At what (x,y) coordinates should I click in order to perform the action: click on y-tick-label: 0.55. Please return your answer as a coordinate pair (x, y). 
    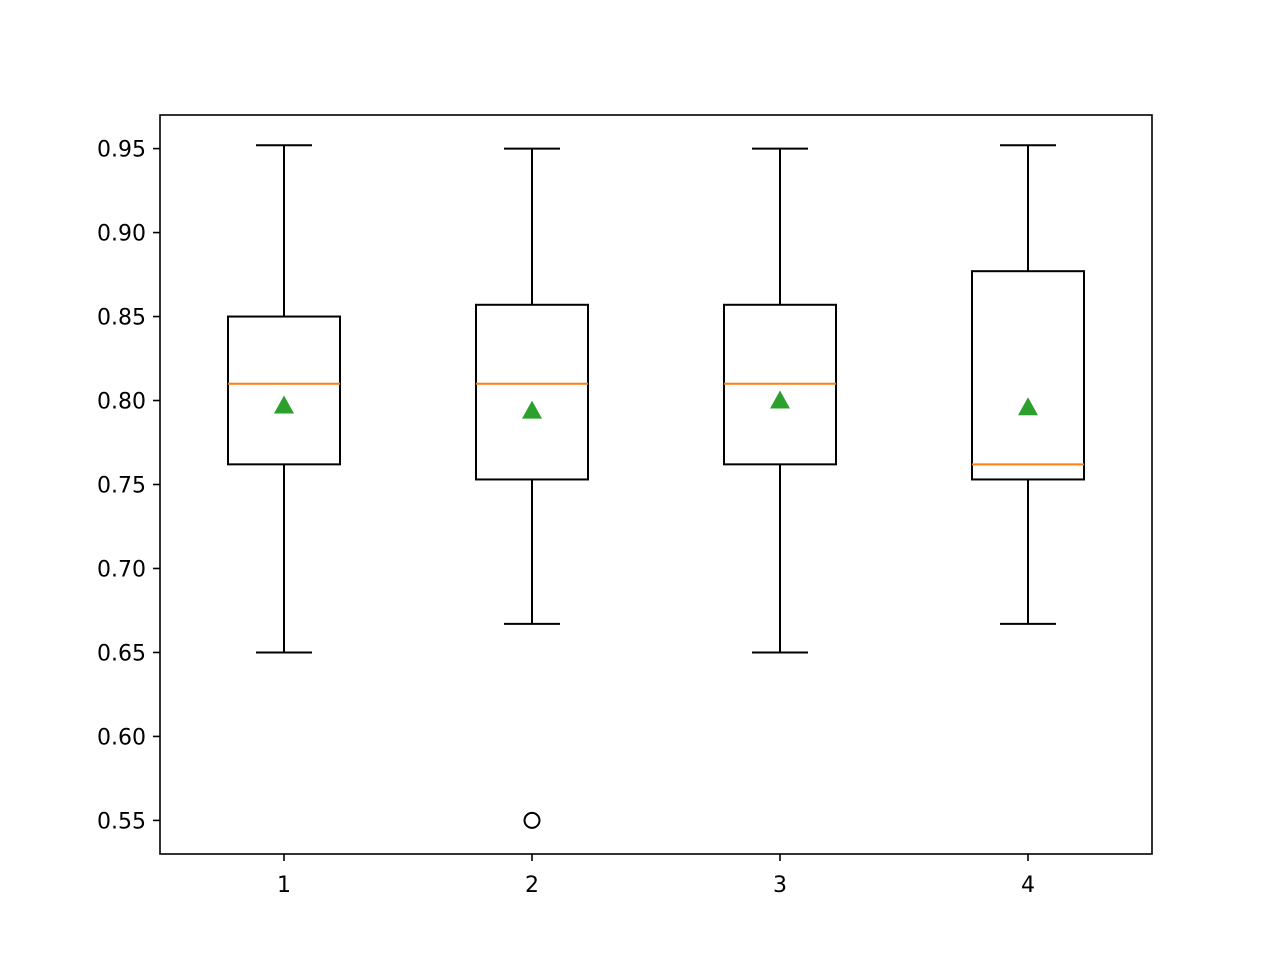
    Looking at the image, I should click on (121, 821).